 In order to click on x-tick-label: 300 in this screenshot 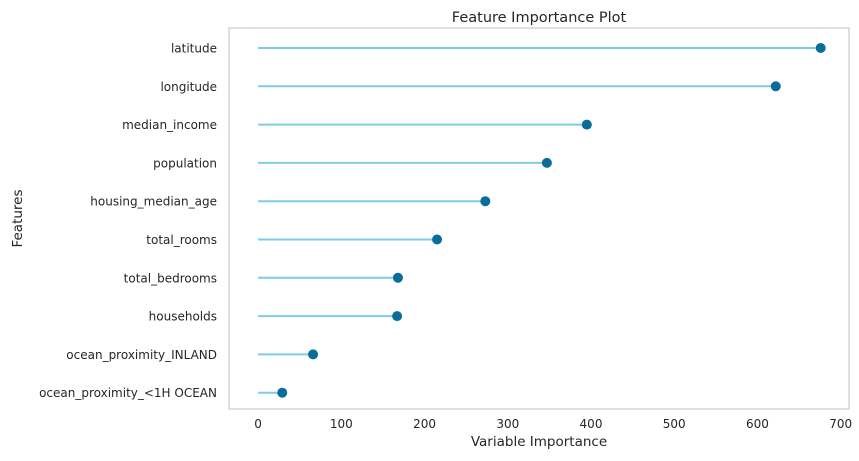, I will do `click(507, 424)`.